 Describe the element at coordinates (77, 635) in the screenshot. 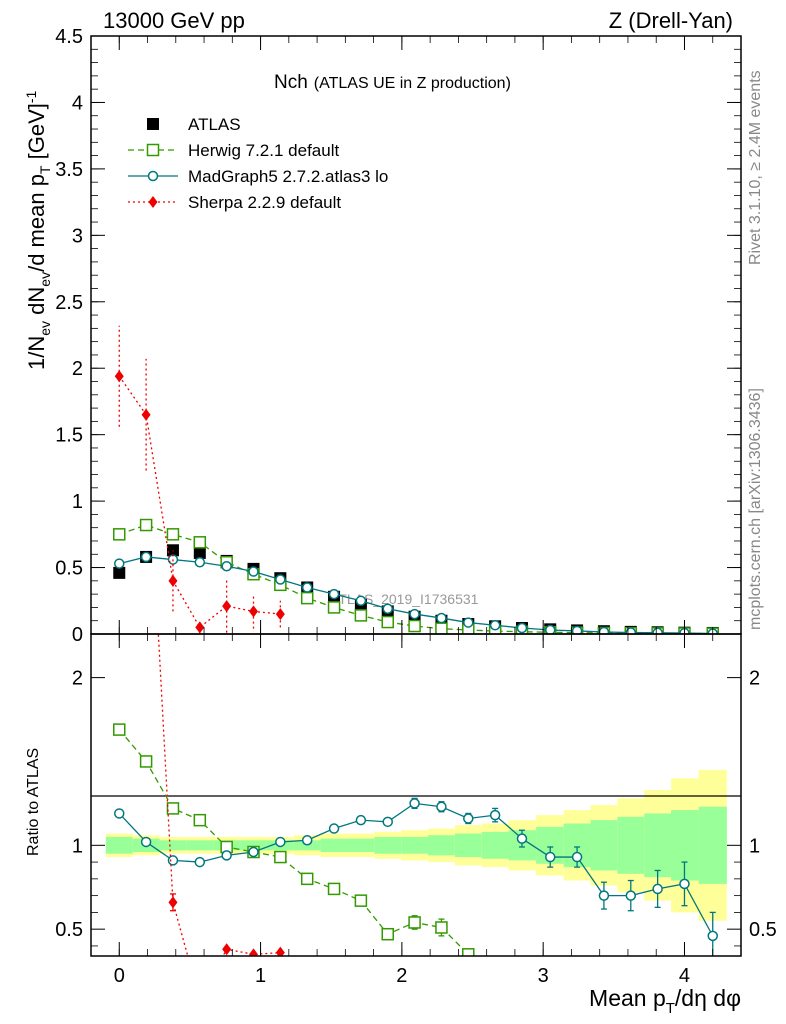

I see `y-tick-label: 0` at that location.